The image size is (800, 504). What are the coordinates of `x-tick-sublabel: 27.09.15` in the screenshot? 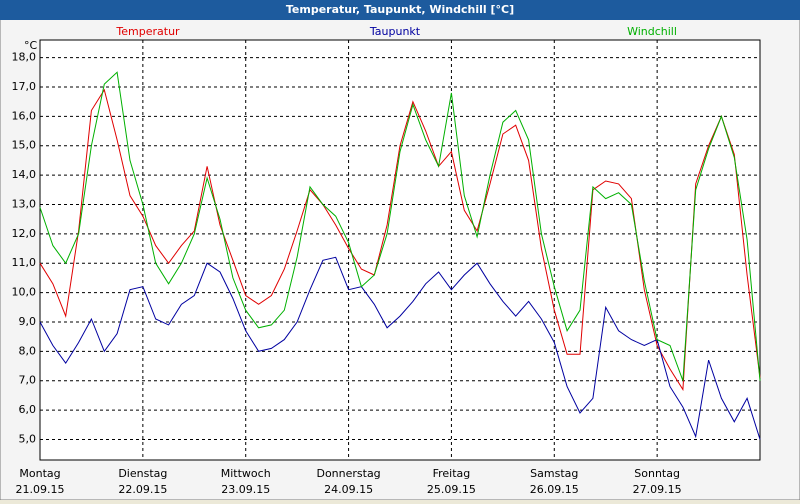 It's located at (657, 489).